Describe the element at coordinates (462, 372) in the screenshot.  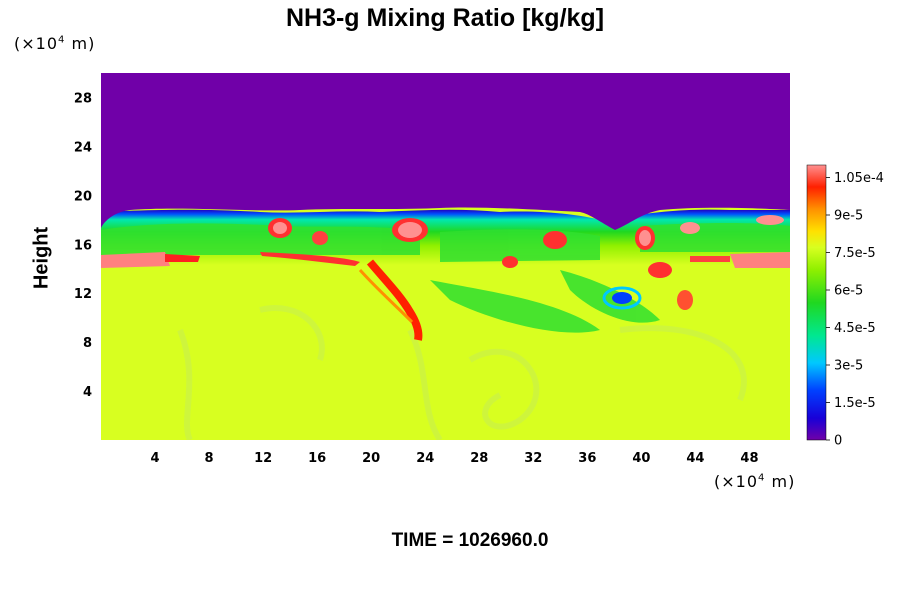
I see `lower-layer-swirls` at that location.